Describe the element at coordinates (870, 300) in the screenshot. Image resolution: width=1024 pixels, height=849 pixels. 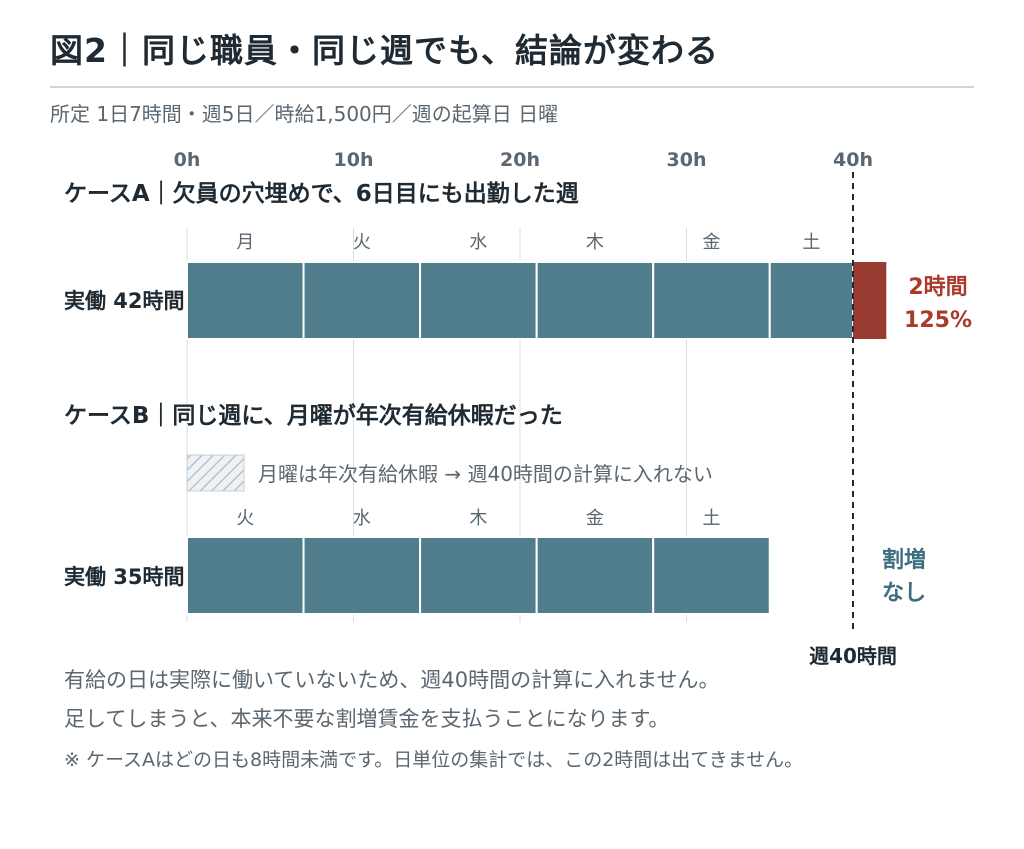
I see `overtime-segment` at that location.